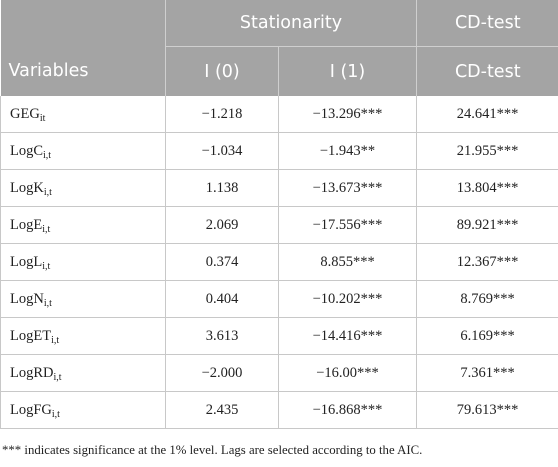  What do you see at coordinates (347, 188) in the screenshot?
I see `i1-value: −13.673***` at bounding box center [347, 188].